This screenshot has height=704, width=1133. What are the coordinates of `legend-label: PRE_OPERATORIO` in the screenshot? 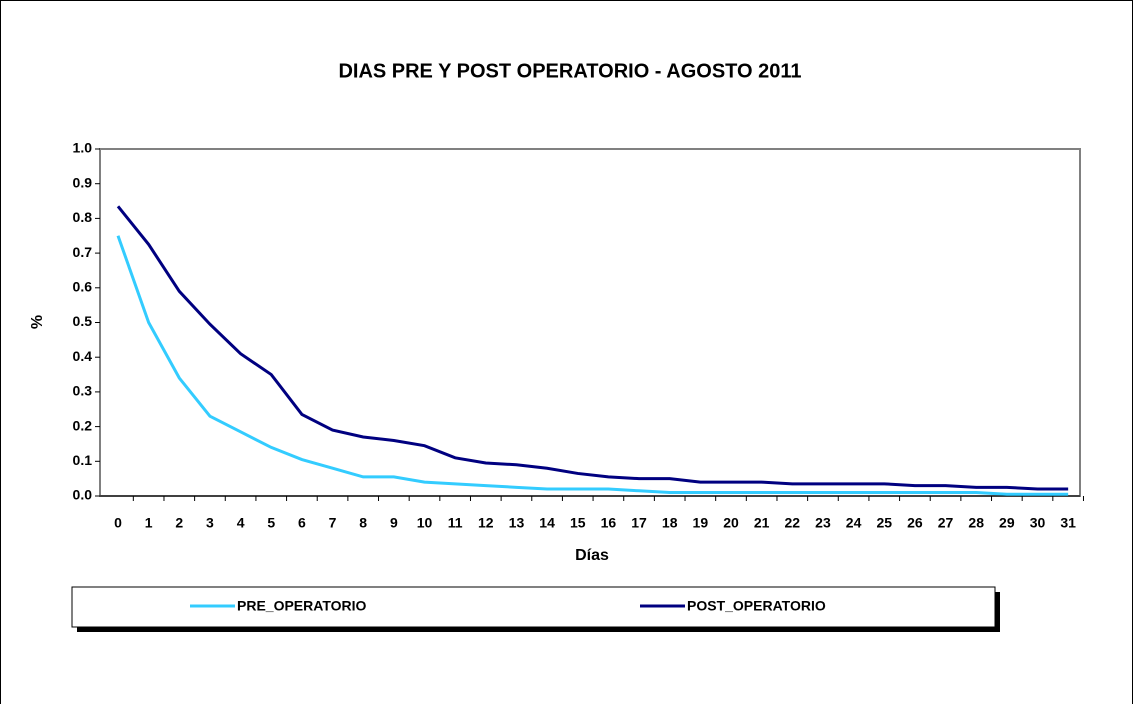 It's located at (302, 606).